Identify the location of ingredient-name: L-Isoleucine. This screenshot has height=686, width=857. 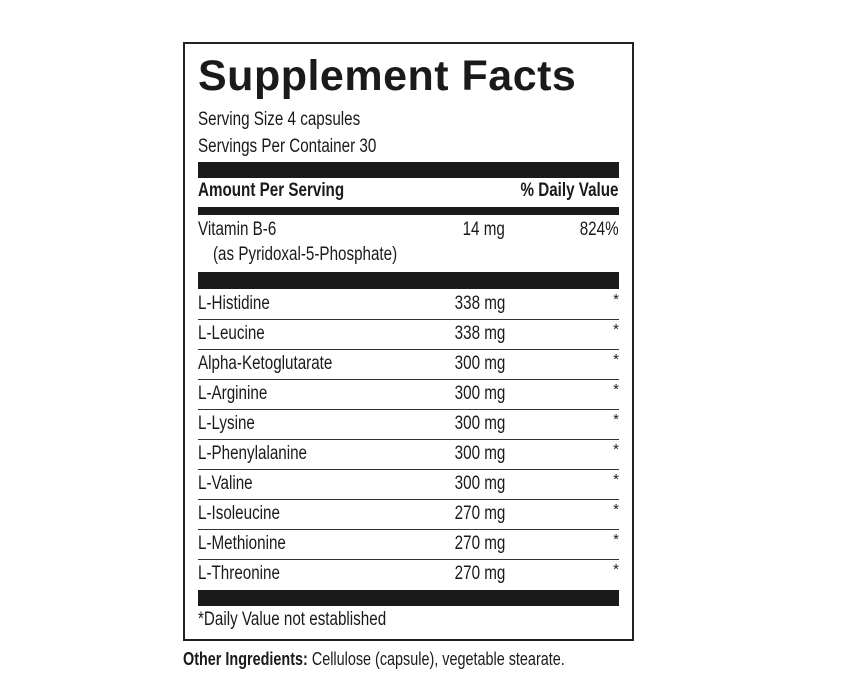
(239, 513).